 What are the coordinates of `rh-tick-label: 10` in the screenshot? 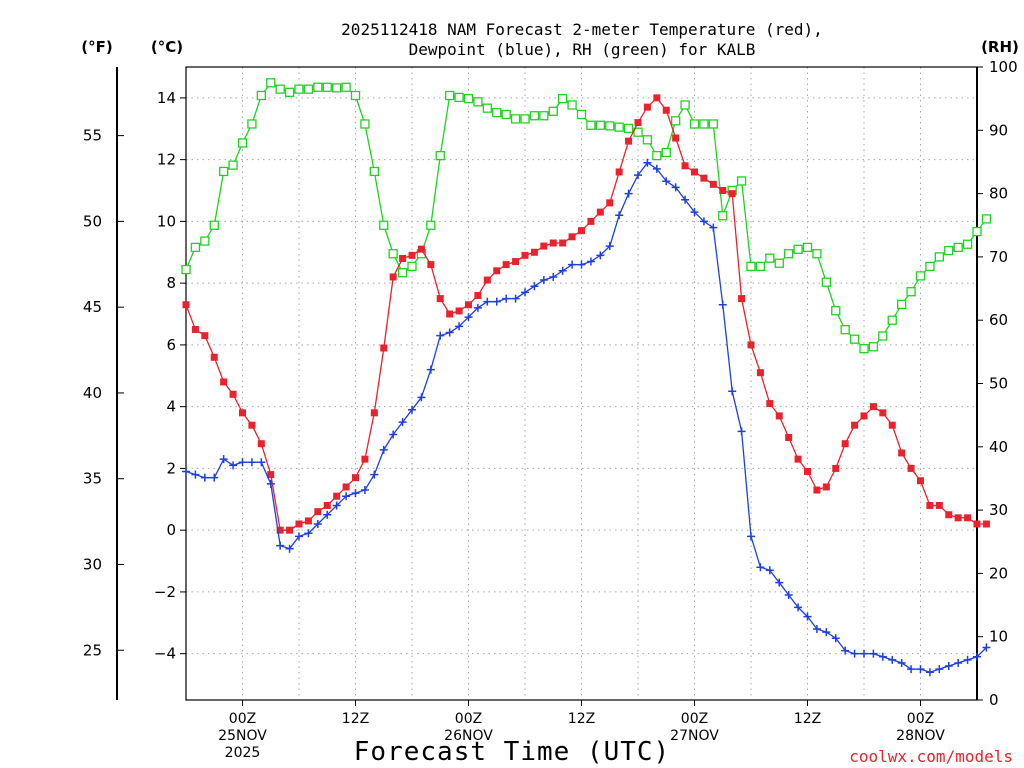 It's located at (998, 637).